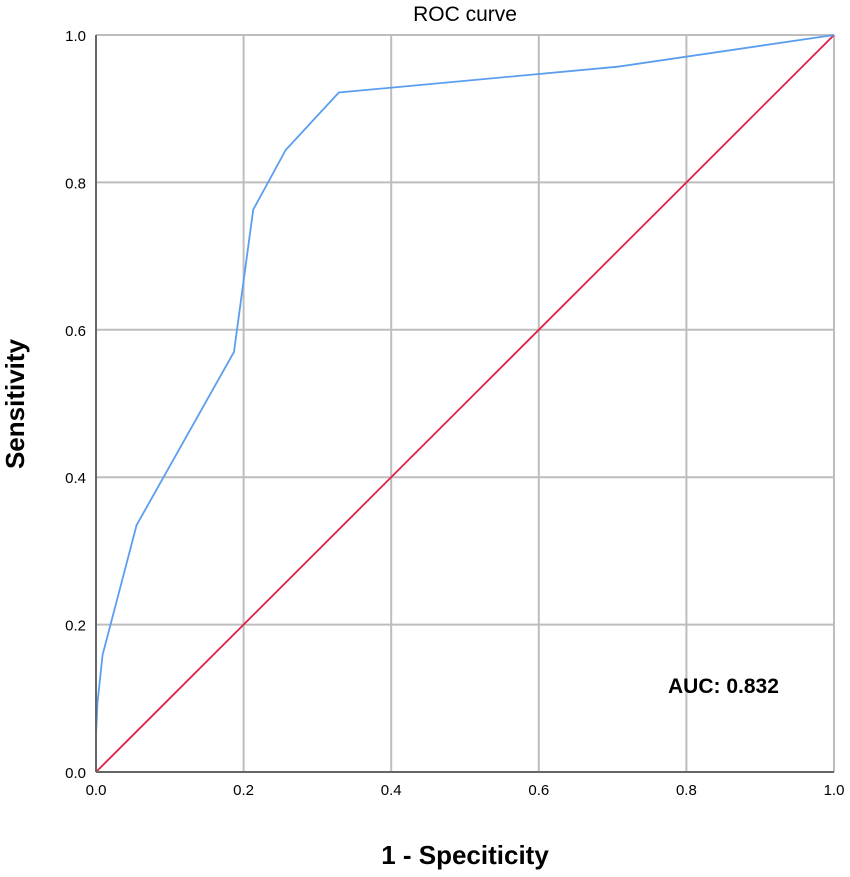 The height and width of the screenshot is (877, 850). What do you see at coordinates (686, 790) in the screenshot?
I see `x-tick-label: 0.8` at bounding box center [686, 790].